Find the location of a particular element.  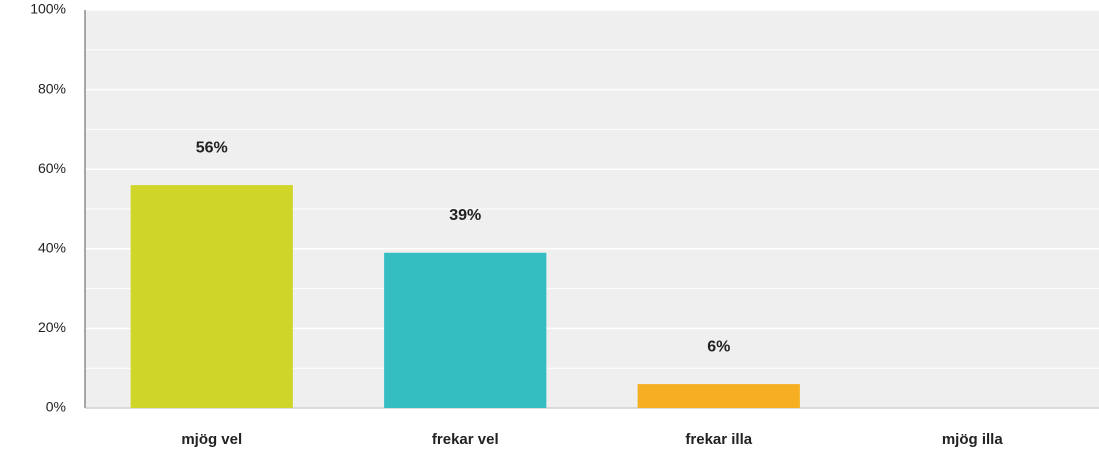

value-label: 6% is located at coordinates (718, 346).